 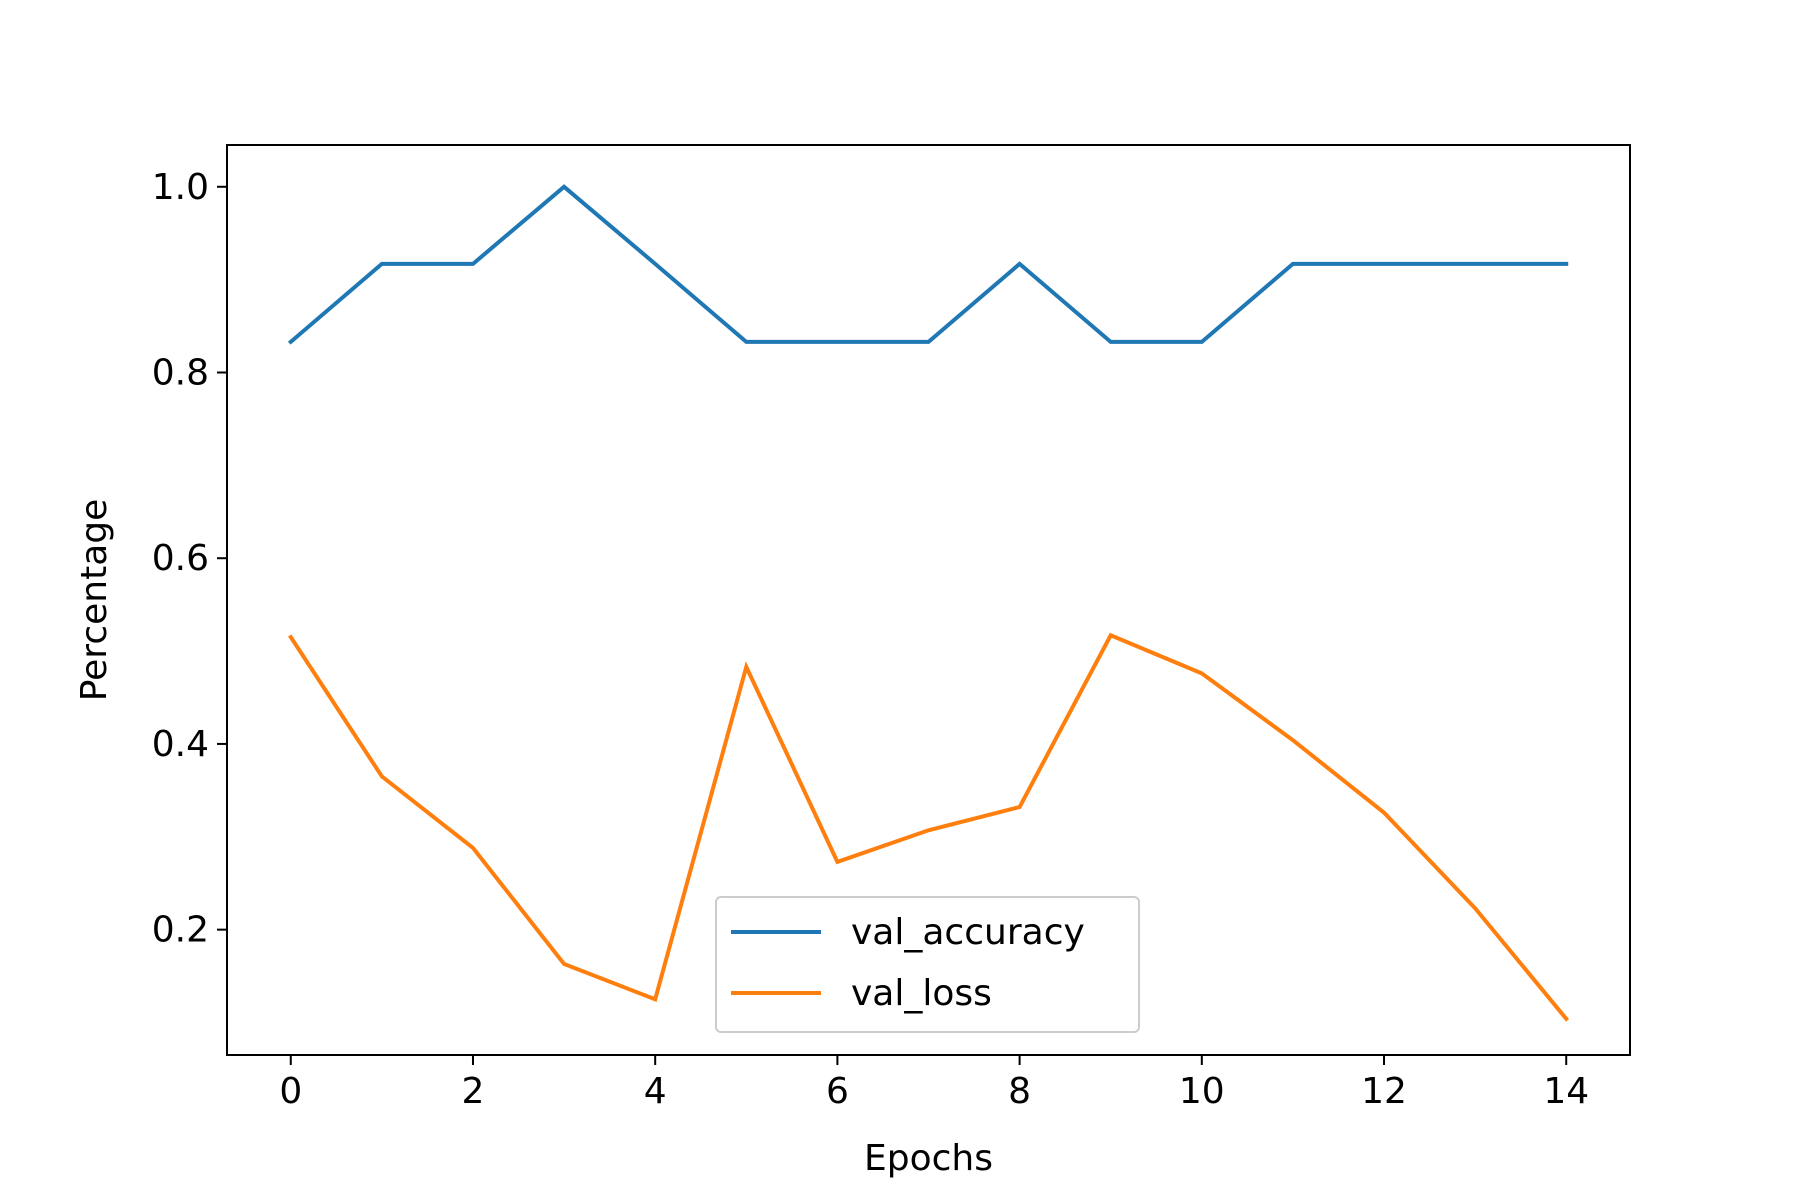 I want to click on legend-label-val-loss: val_loss, so click(x=921, y=993).